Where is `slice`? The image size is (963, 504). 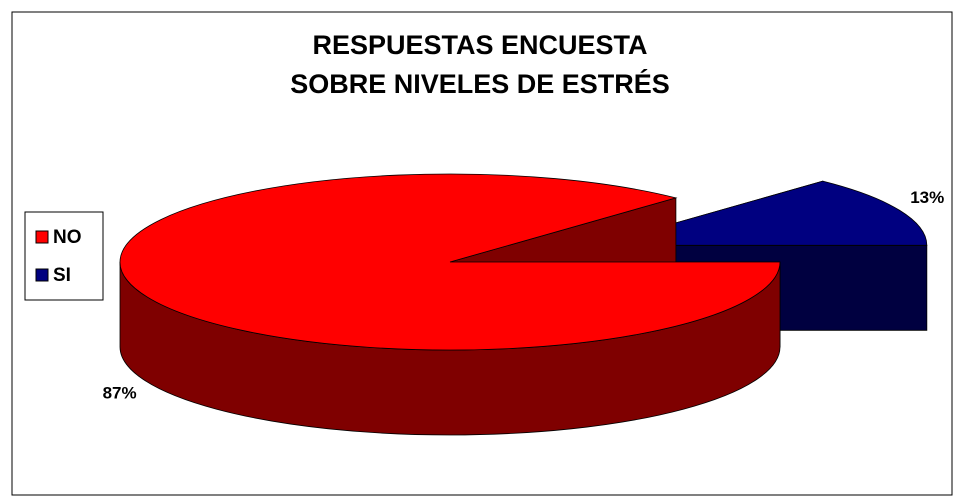
slice is located at coordinates (762, 213).